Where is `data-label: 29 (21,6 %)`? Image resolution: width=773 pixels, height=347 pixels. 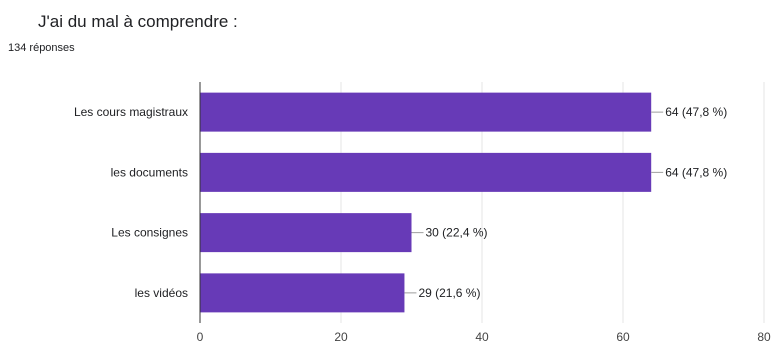 data-label: 29 (21,6 %) is located at coordinates (449, 293).